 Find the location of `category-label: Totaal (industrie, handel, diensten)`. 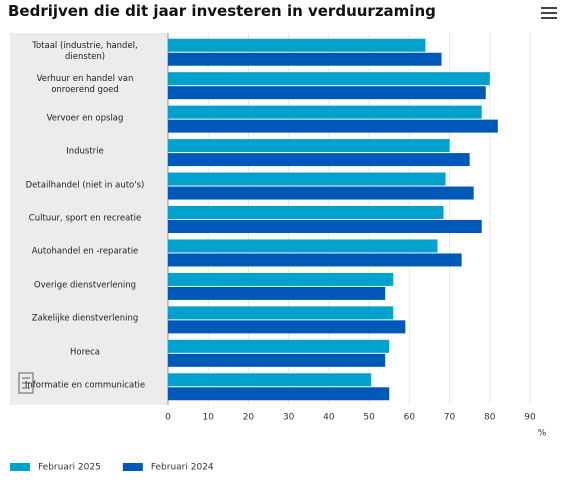

category-label: Totaal (industrie, handel, diensten) is located at coordinates (85, 51).